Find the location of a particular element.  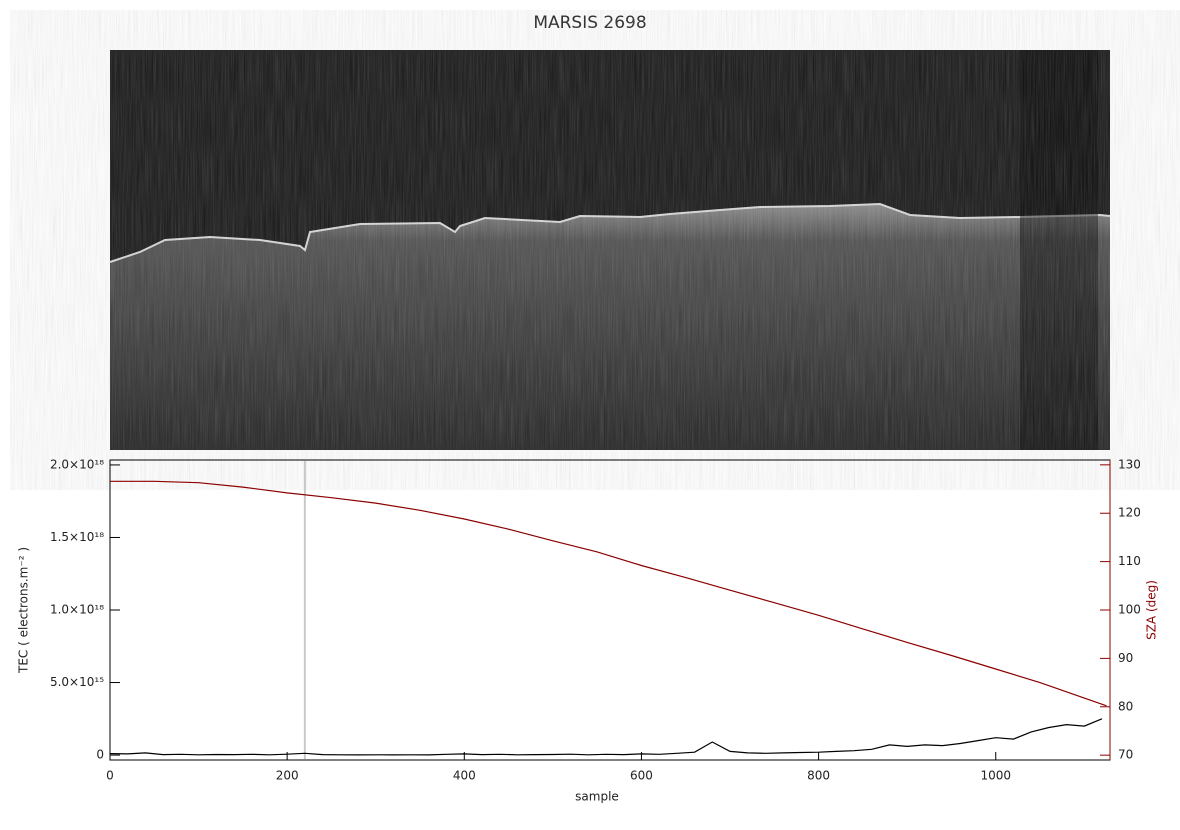

x-tick-label: 600 is located at coordinates (641, 776).